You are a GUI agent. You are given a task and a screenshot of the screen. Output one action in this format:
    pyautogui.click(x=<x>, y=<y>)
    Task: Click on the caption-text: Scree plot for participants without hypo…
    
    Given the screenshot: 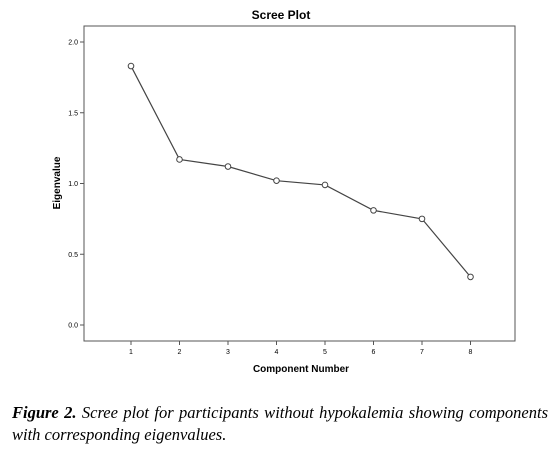 What is the action you would take?
    pyautogui.click(x=280, y=423)
    